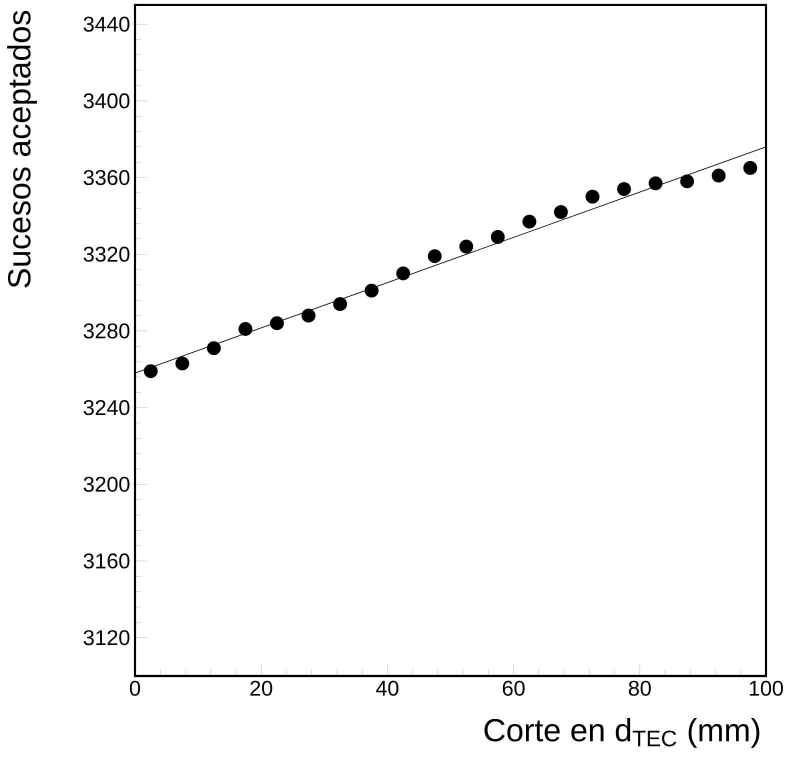  I want to click on x-tick-label: 80, so click(639, 688).